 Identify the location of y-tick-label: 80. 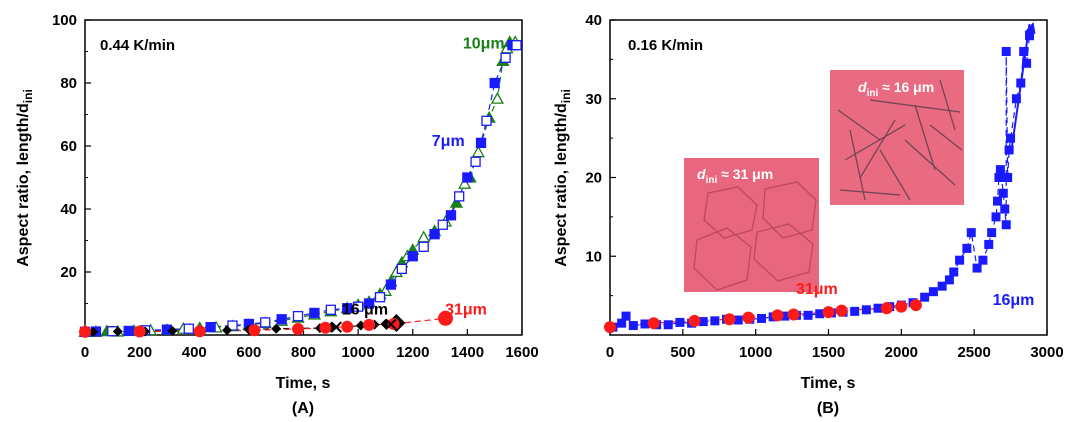
(68, 83).